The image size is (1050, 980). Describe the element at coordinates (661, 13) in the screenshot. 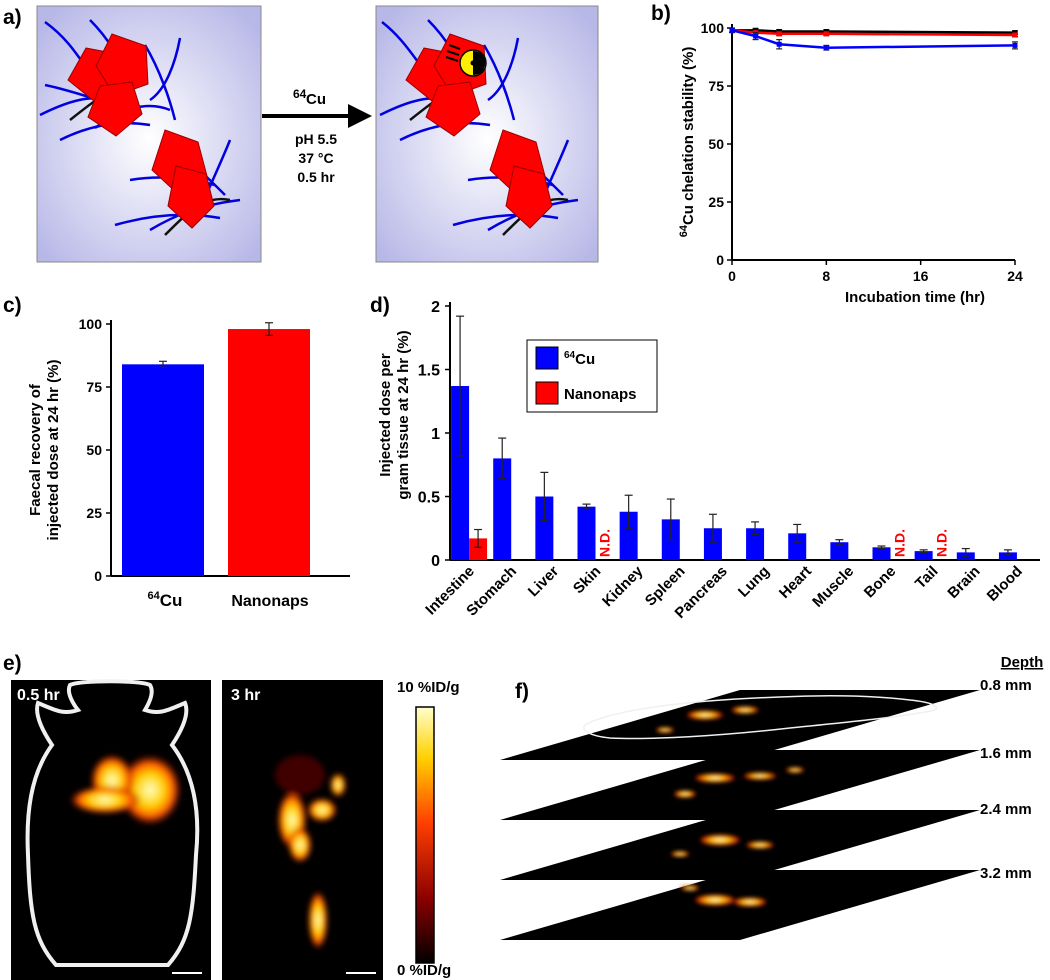

I see `panel-label-b: b)` at that location.